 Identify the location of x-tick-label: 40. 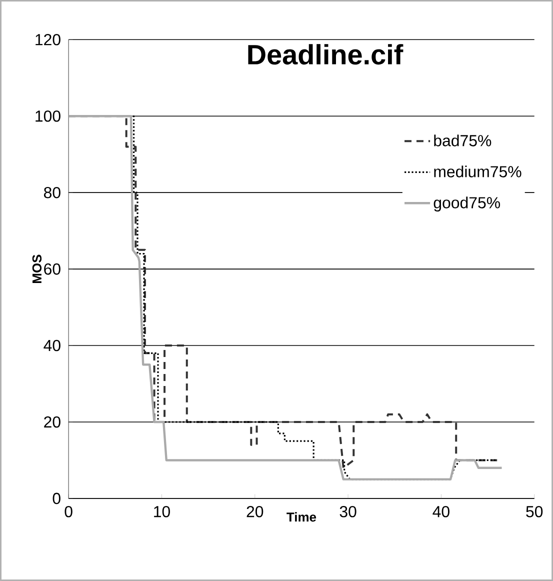
(441, 512).